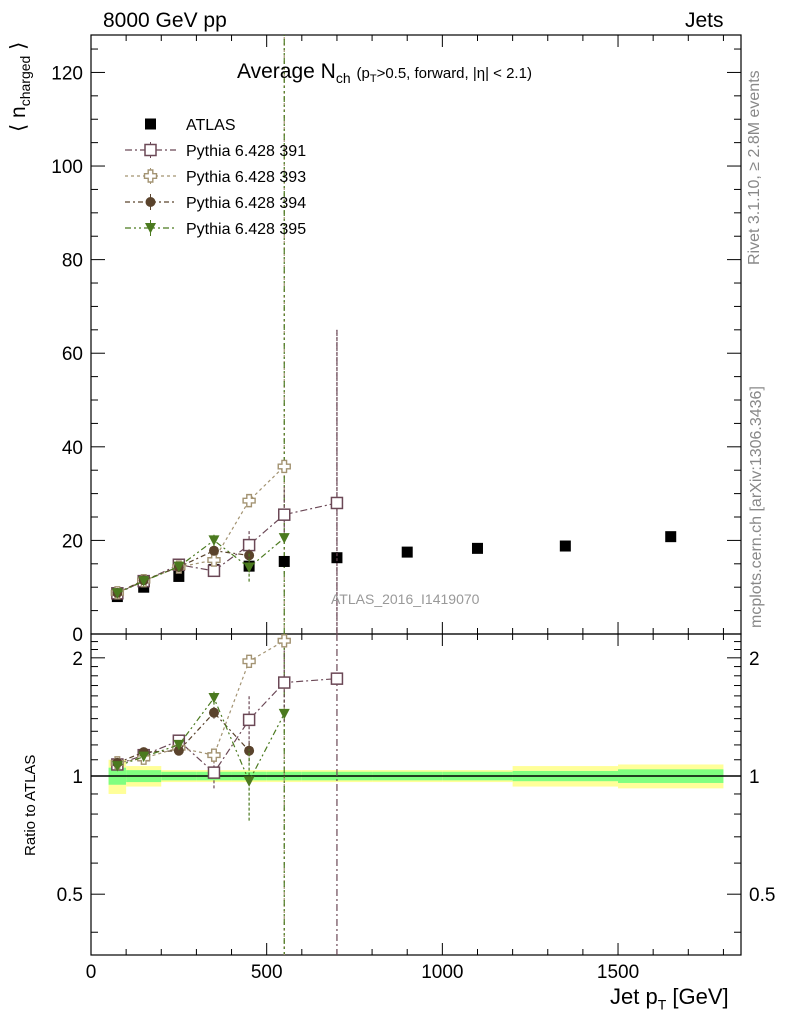  What do you see at coordinates (267, 972) in the screenshot?
I see `x-tick-label: 500` at bounding box center [267, 972].